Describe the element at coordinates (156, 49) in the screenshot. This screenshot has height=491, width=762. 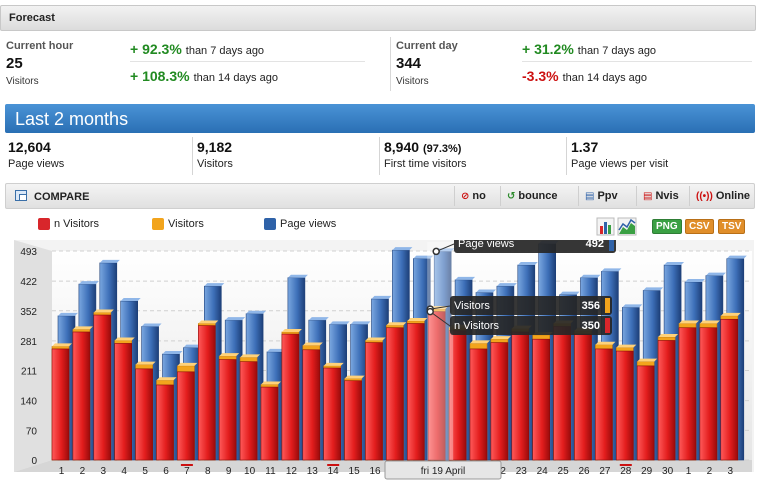
I see `hour-delta-7-value: + 92.3%` at that location.